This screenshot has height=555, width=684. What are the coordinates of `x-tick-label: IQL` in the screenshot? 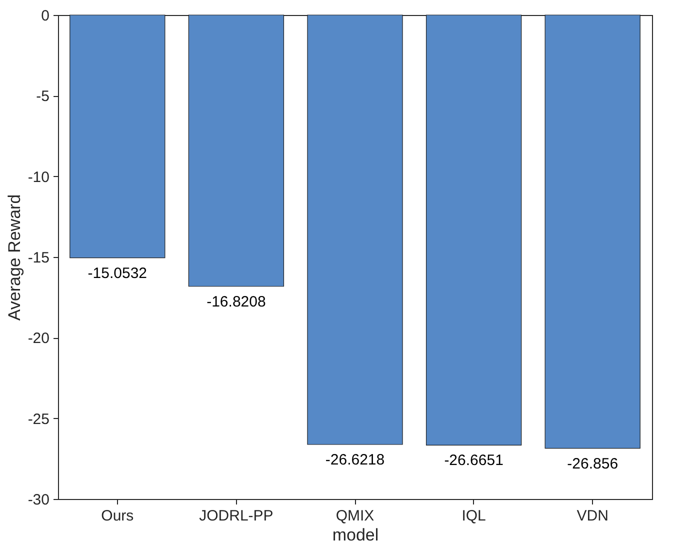 It's located at (474, 516).